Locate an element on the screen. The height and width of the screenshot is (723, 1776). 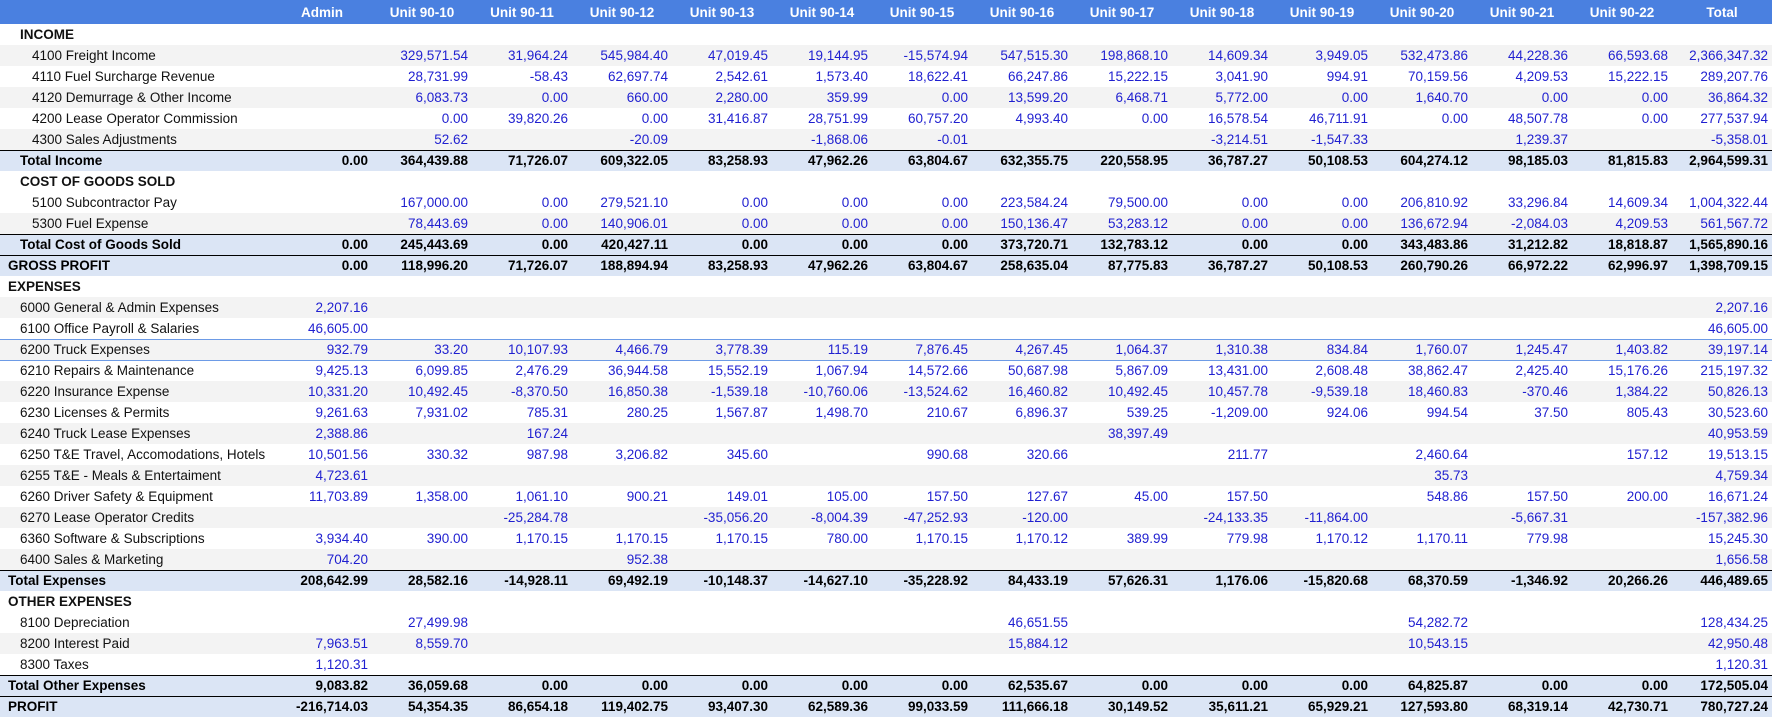
cell: 547,515.30 is located at coordinates (1022, 55).